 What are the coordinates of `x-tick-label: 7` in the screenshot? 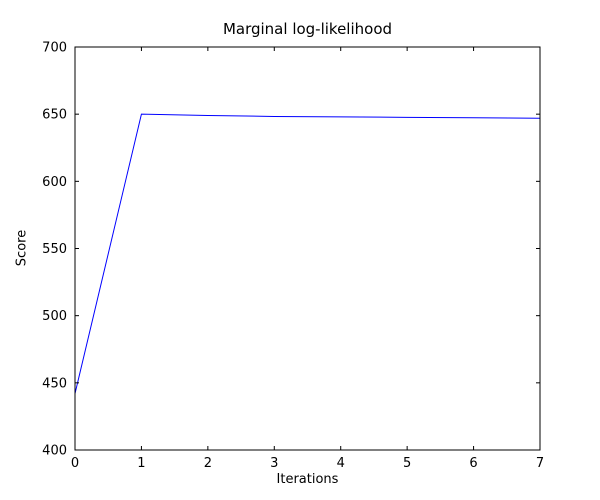 It's located at (540, 463).